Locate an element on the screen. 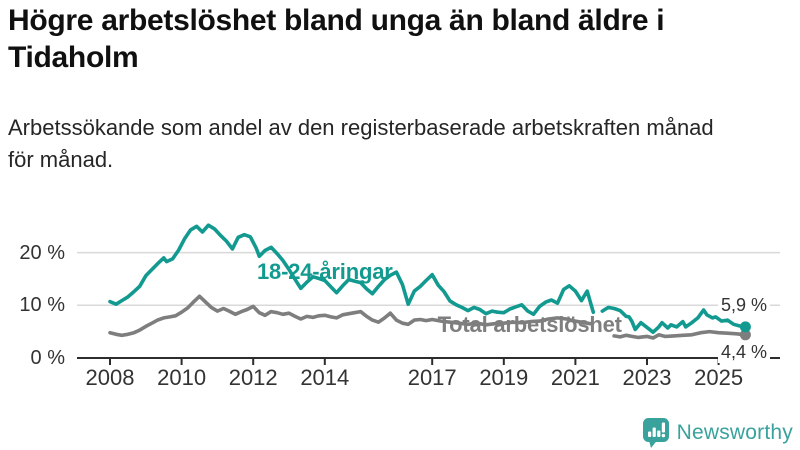  y-axis-label: 20 % is located at coordinates (42, 252).